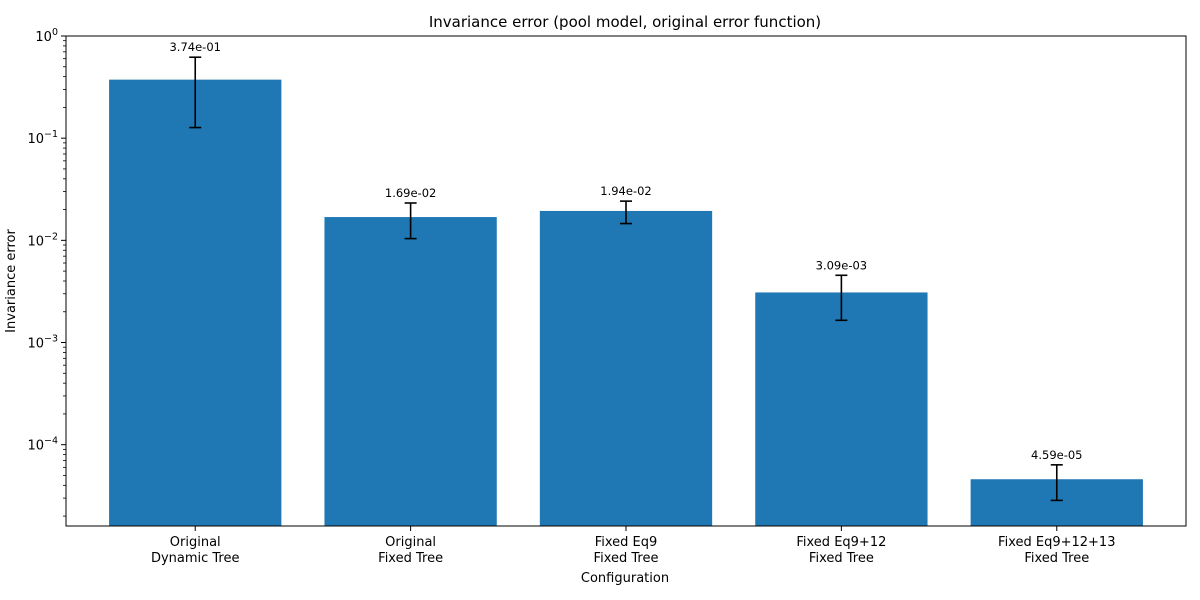 Image resolution: width=1200 pixels, height=600 pixels. What do you see at coordinates (841, 265) in the screenshot?
I see `data-label-3: 3.09e-03` at bounding box center [841, 265].